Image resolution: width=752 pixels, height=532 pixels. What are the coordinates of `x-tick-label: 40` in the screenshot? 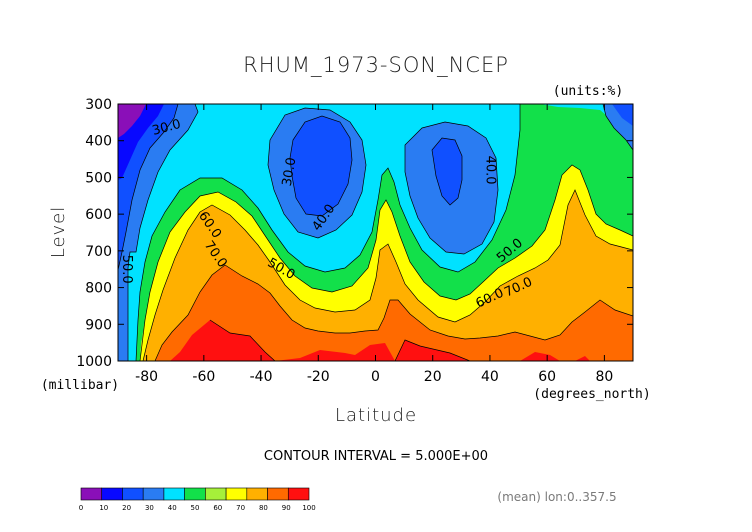 It's located at (490, 377).